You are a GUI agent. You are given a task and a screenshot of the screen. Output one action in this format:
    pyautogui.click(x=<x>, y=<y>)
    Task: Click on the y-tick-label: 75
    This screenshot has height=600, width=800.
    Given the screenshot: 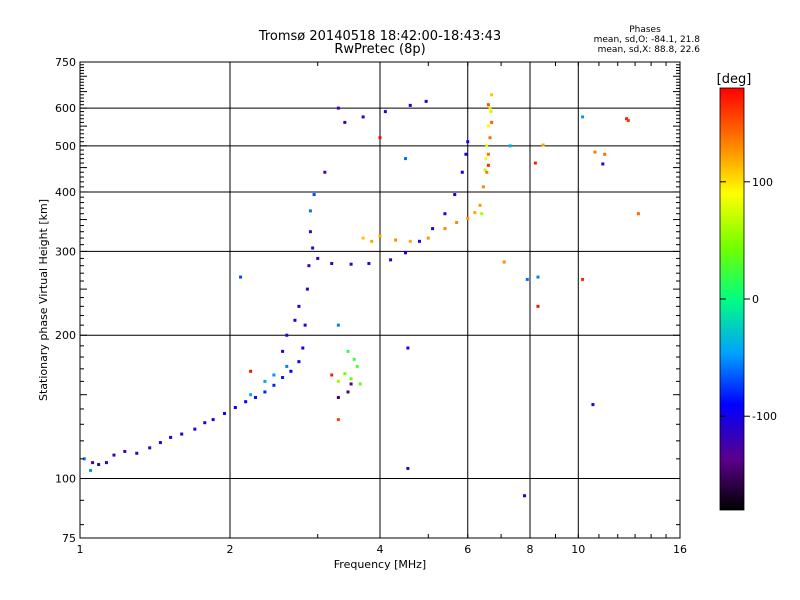 What is the action you would take?
    pyautogui.click(x=69, y=538)
    